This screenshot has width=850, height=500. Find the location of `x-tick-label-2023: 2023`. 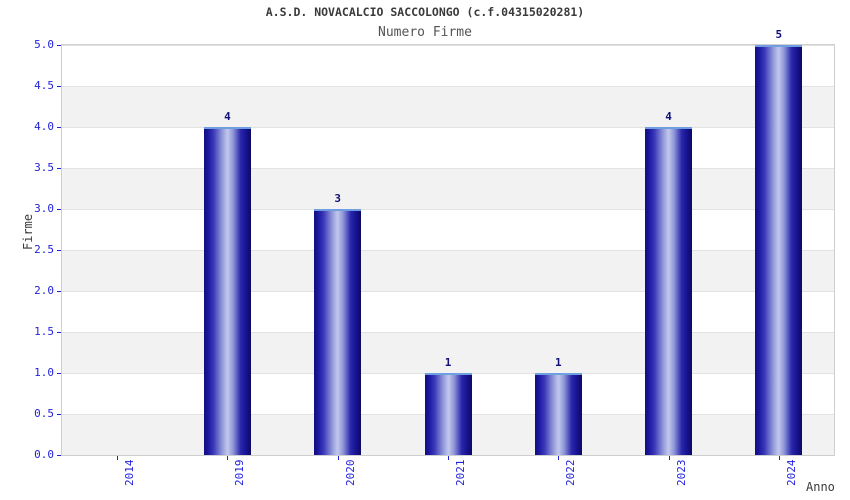

x-tick-label-2023: 2023 is located at coordinates (681, 473).